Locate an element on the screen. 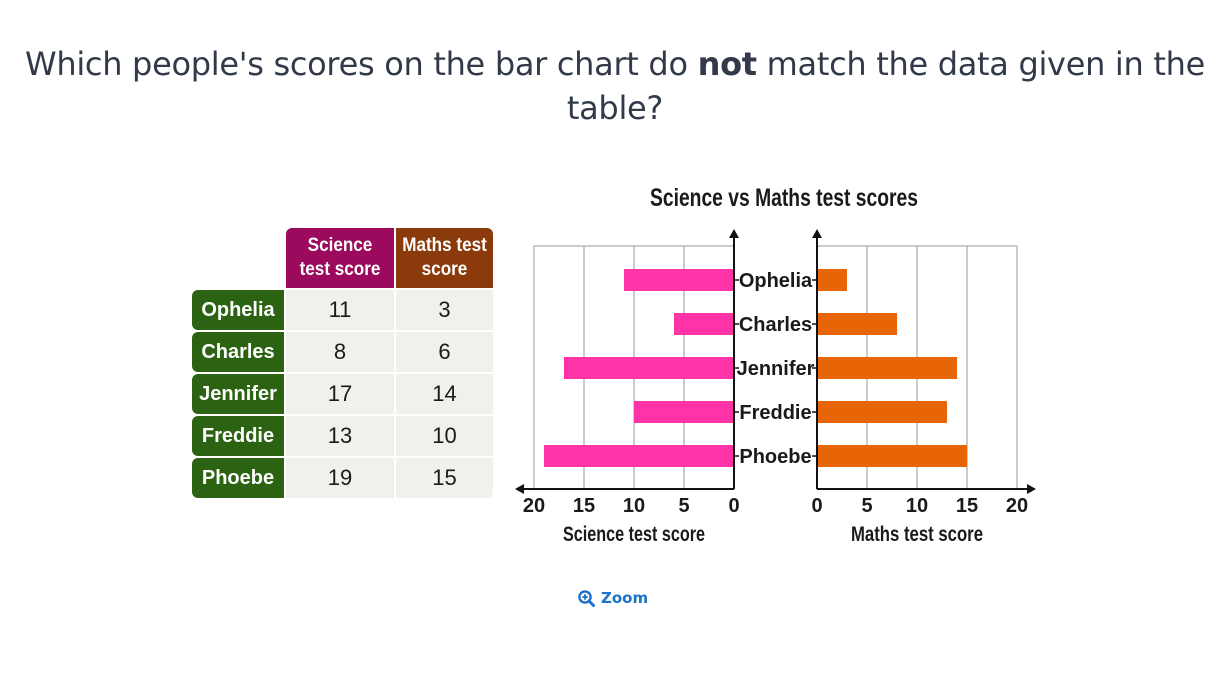 The width and height of the screenshot is (1230, 673). zoom-label: Zoom is located at coordinates (625, 598).